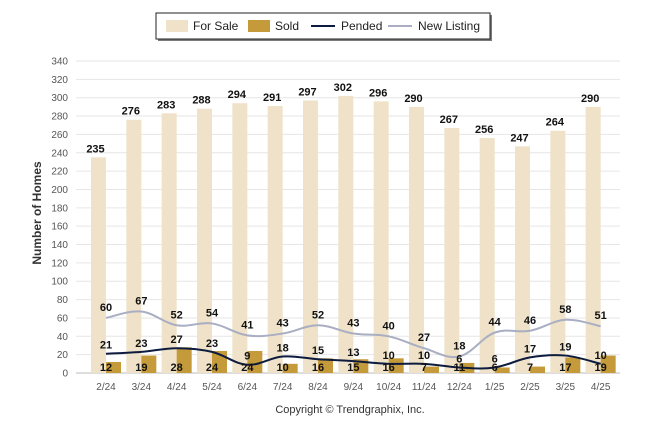  Describe the element at coordinates (59, 80) in the screenshot. I see `y-tick-label: 320` at that location.